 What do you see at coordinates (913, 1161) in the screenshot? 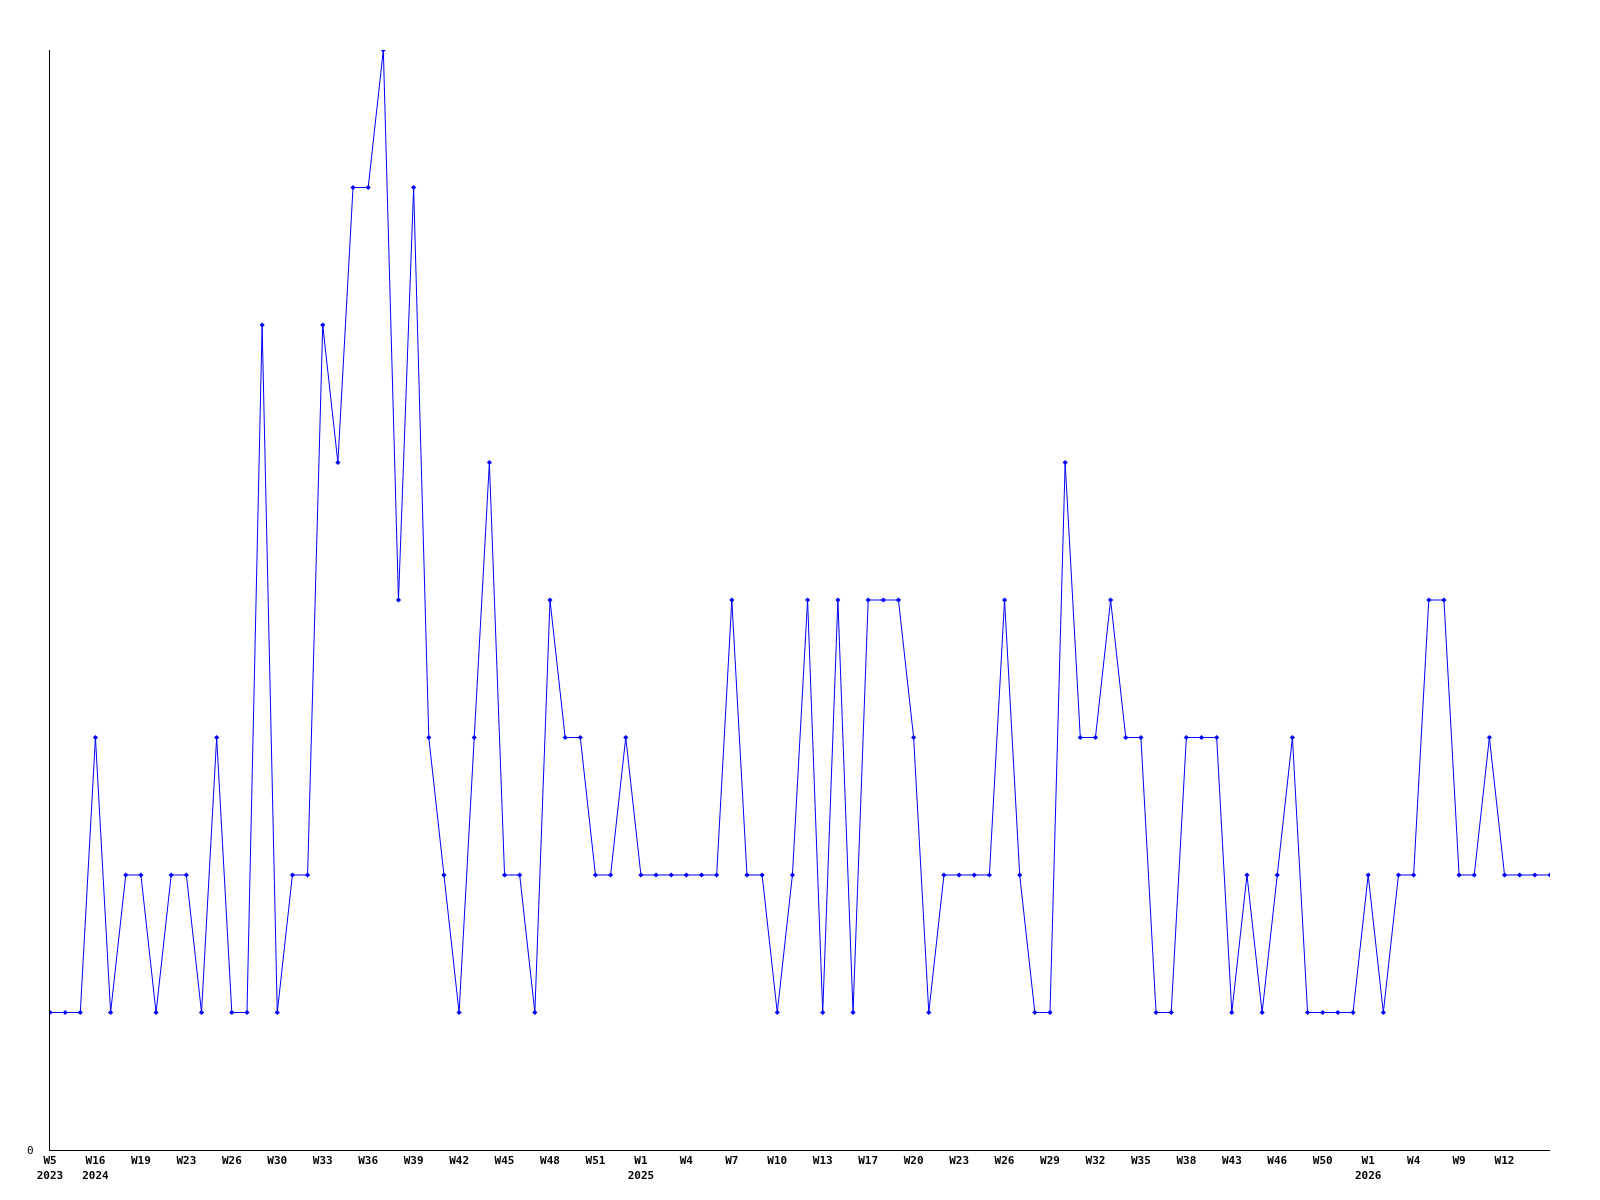
I see `x-tick-label: W20` at bounding box center [913, 1161].